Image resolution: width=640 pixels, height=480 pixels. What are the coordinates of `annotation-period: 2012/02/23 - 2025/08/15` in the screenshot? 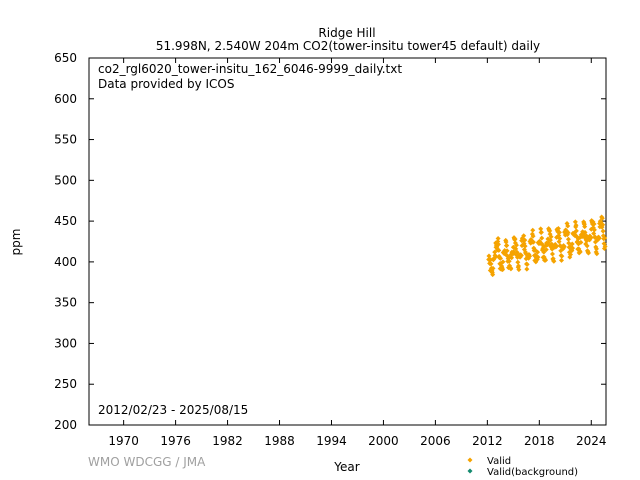 It's located at (173, 410).